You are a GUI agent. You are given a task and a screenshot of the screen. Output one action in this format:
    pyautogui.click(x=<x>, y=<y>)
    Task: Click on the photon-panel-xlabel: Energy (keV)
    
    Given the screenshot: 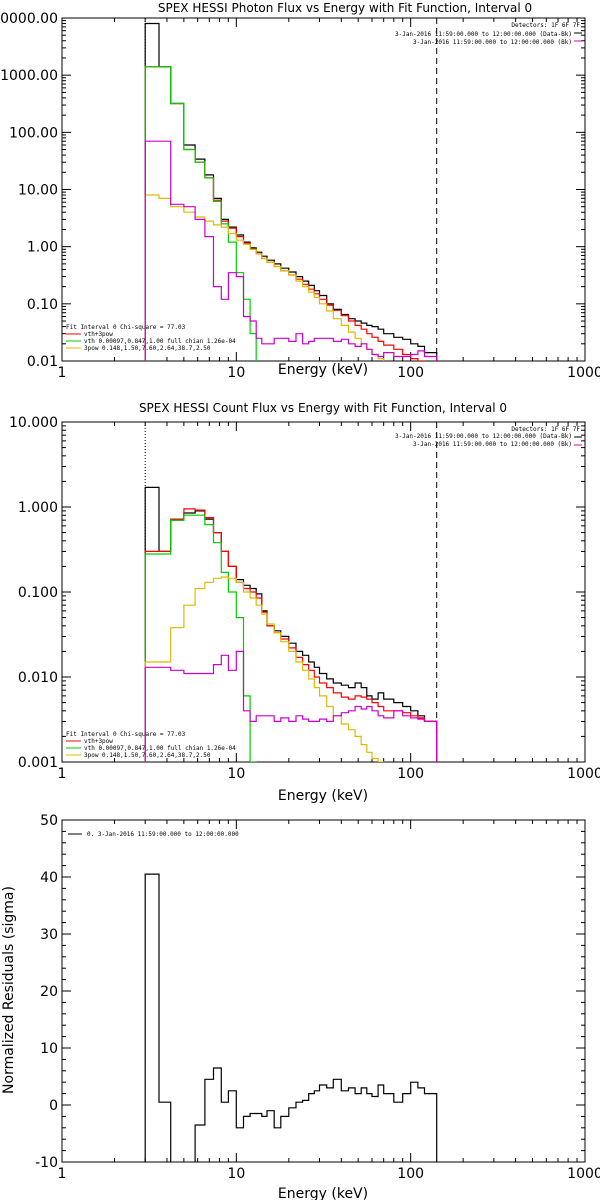 What is the action you would take?
    pyautogui.click(x=323, y=370)
    